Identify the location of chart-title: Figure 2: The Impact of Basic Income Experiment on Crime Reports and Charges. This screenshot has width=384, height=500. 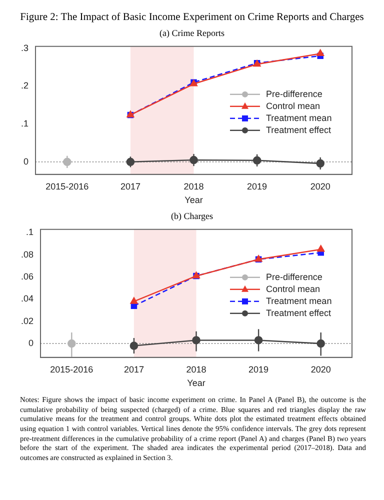
(192, 17).